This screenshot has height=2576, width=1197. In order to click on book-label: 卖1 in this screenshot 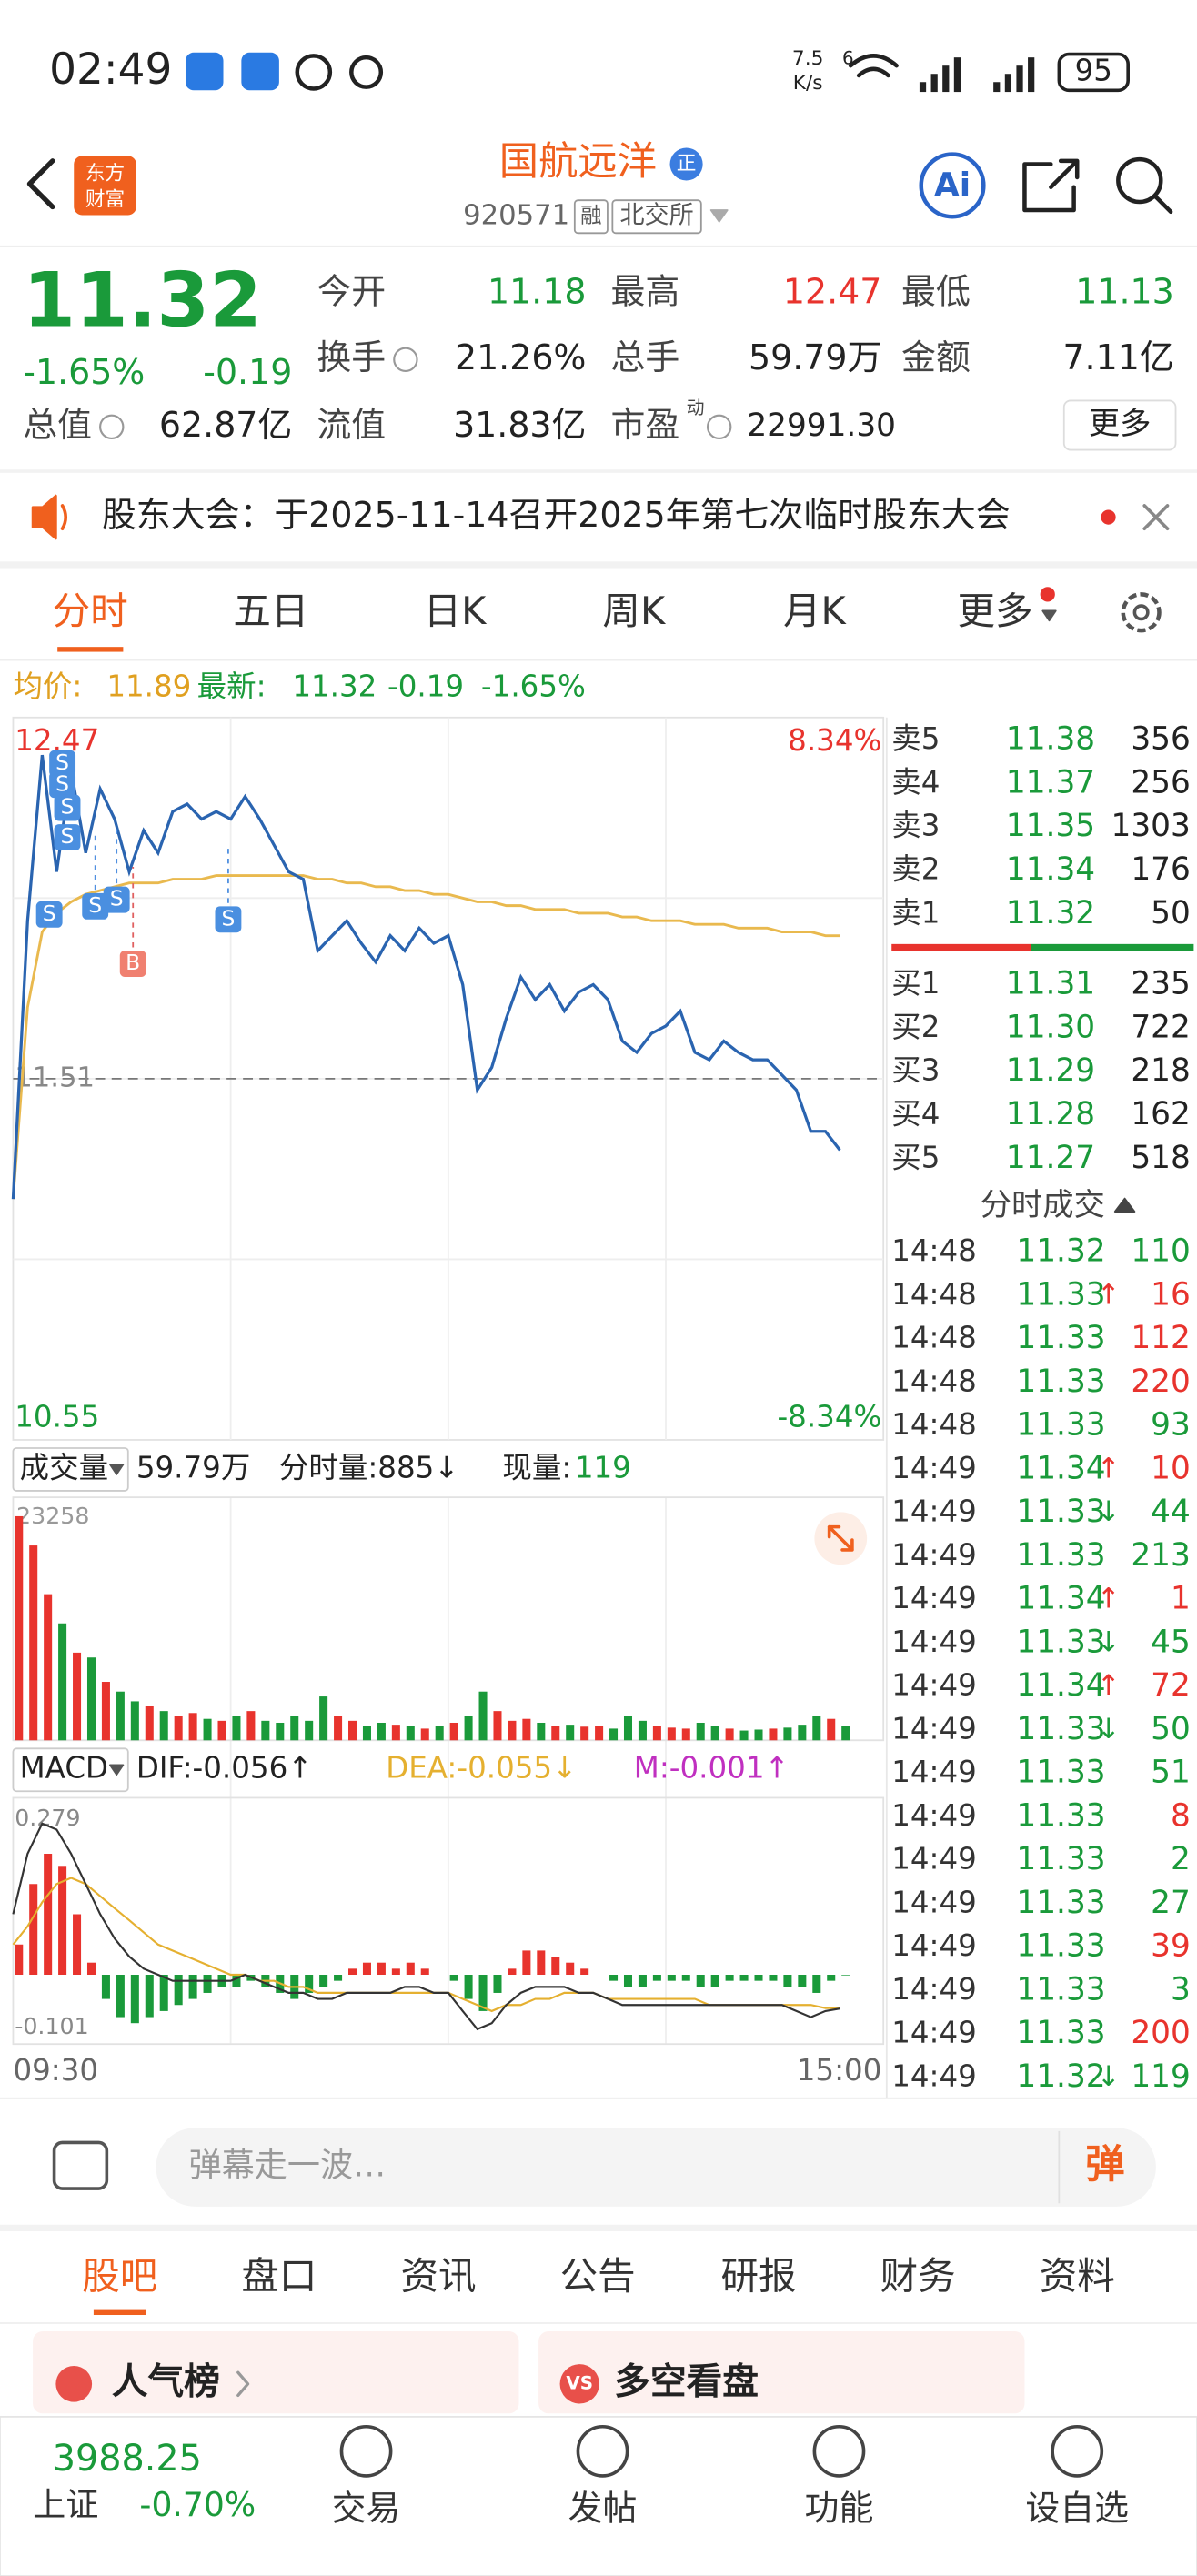, I will do `click(915, 912)`.